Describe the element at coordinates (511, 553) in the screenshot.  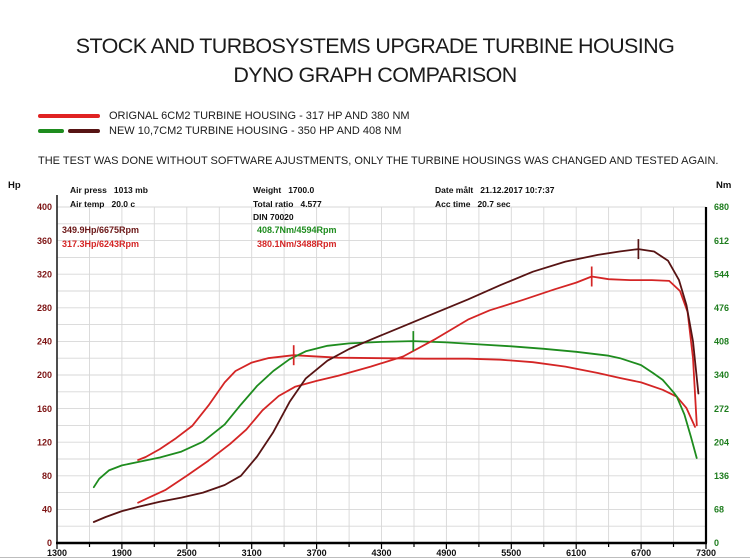
I see `x-tick-label: 5500` at that location.